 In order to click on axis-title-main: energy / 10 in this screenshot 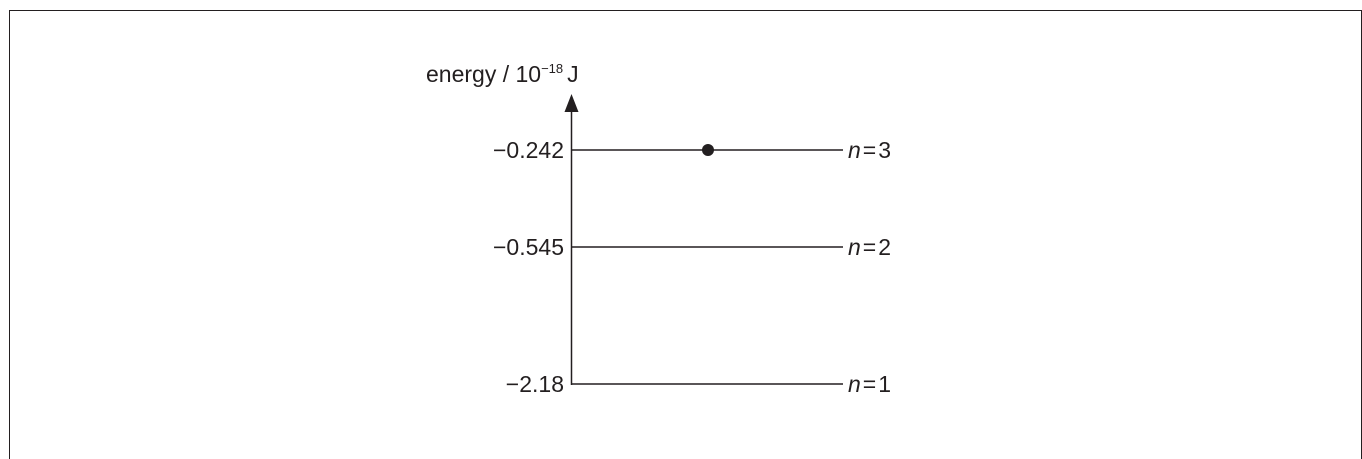, I will do `click(483, 74)`.